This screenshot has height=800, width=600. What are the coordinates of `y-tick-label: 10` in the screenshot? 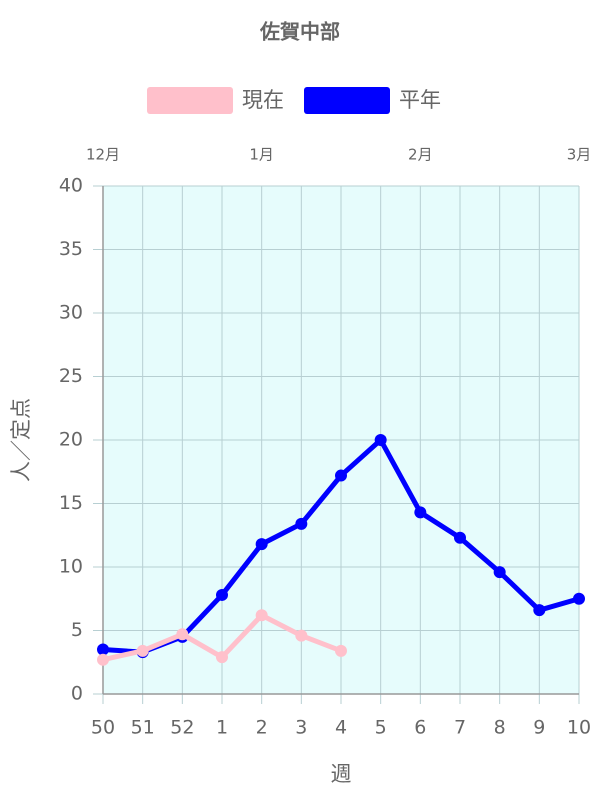 It's located at (71, 567).